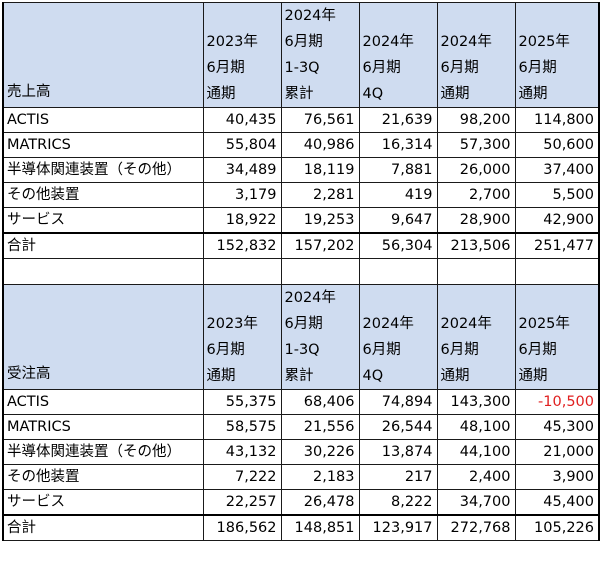 The width and height of the screenshot is (600, 567). I want to click on spacer-row, so click(301, 271).